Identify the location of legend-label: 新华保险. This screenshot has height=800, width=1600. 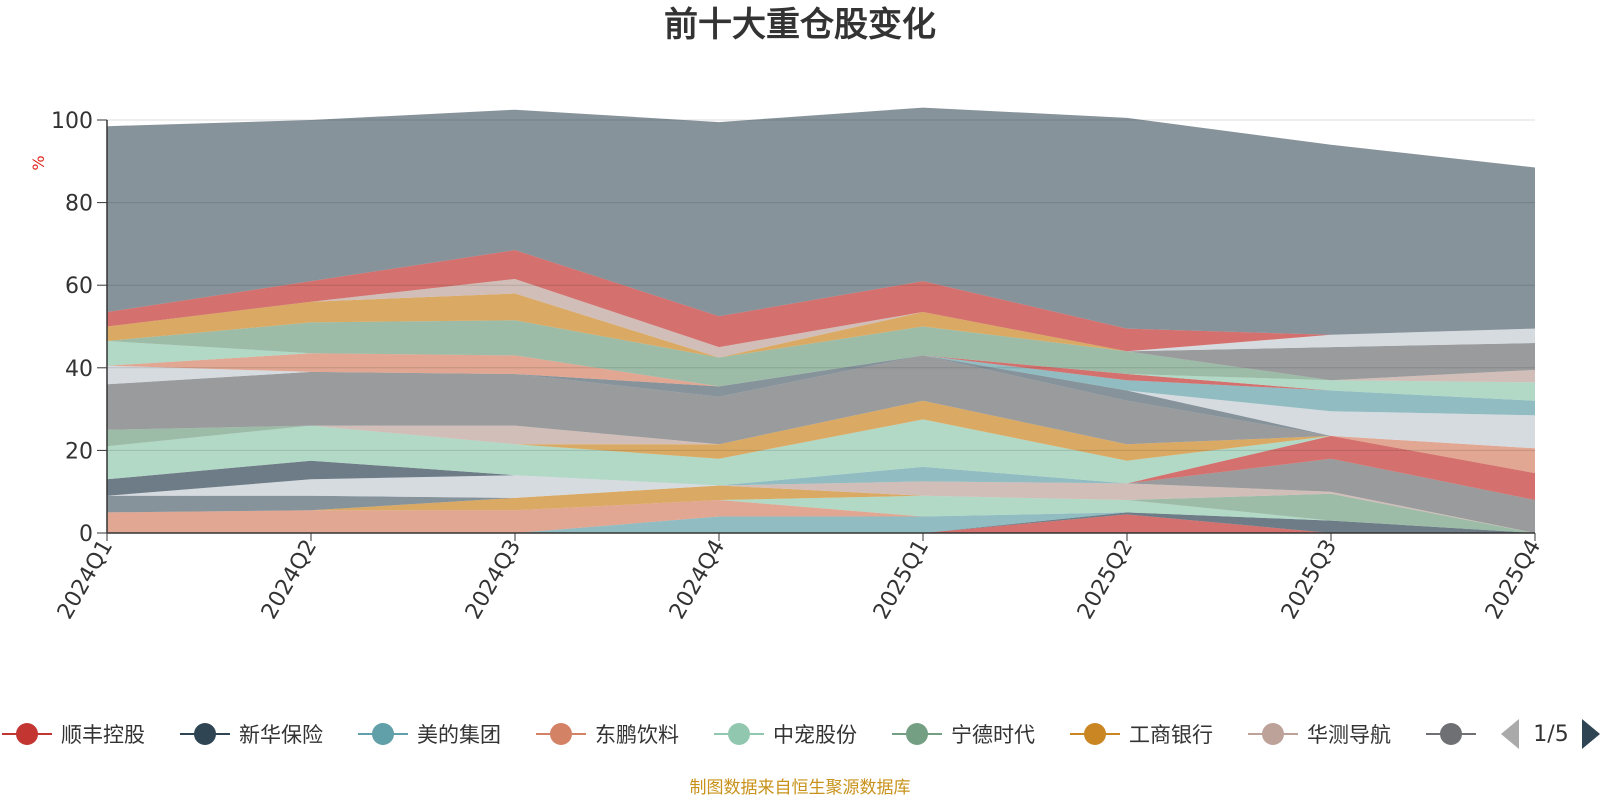
(281, 735).